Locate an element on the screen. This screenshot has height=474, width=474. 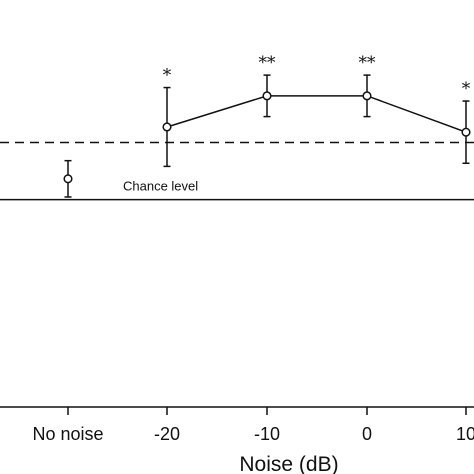
x-axis-title: Noise (dB) is located at coordinates (288, 463).